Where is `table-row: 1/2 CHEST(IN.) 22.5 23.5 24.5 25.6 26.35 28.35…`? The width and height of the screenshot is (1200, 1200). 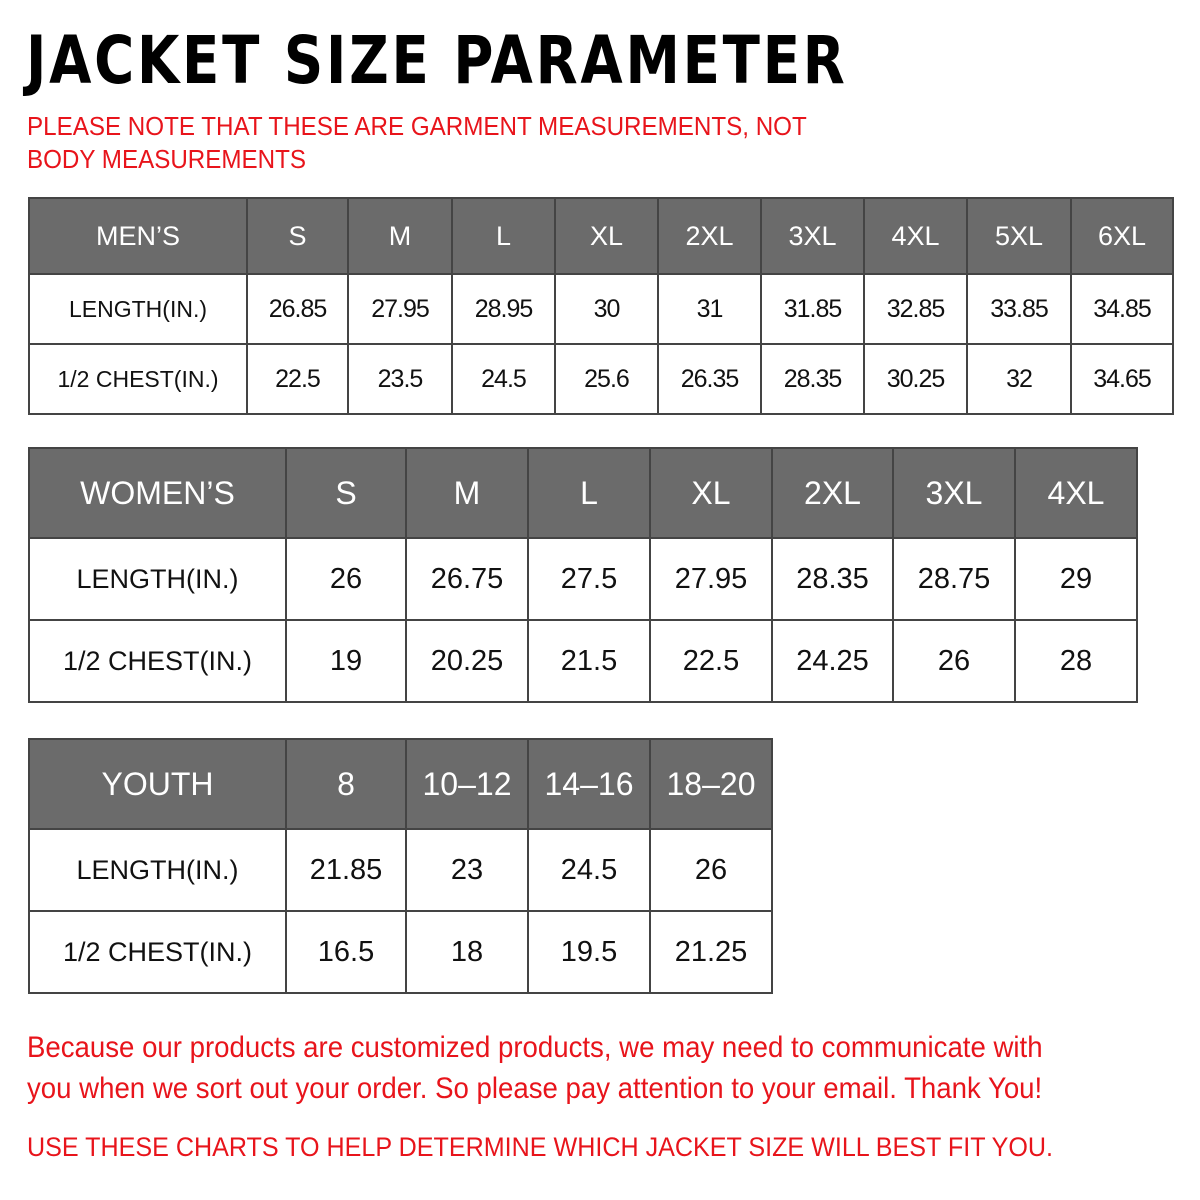 table-row: 1/2 CHEST(IN.) 22.5 23.5 24.5 25.6 26.35 28.35… is located at coordinates (601, 379).